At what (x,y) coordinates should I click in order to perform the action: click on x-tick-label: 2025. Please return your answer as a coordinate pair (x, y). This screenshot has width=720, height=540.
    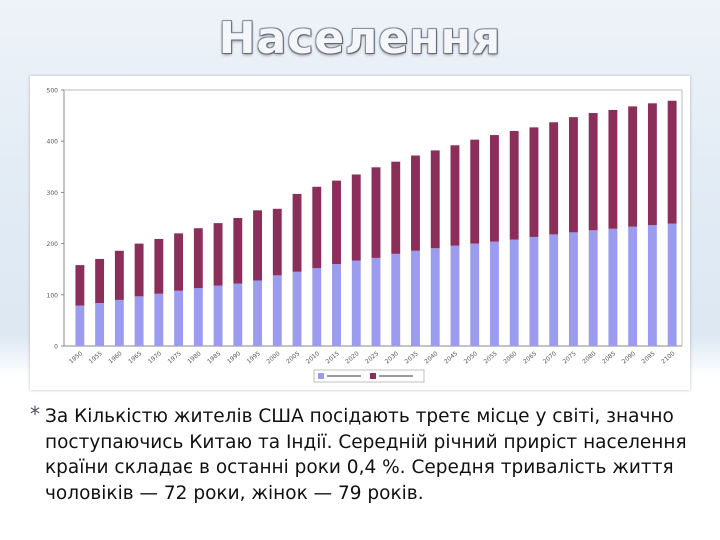
    Looking at the image, I should click on (372, 357).